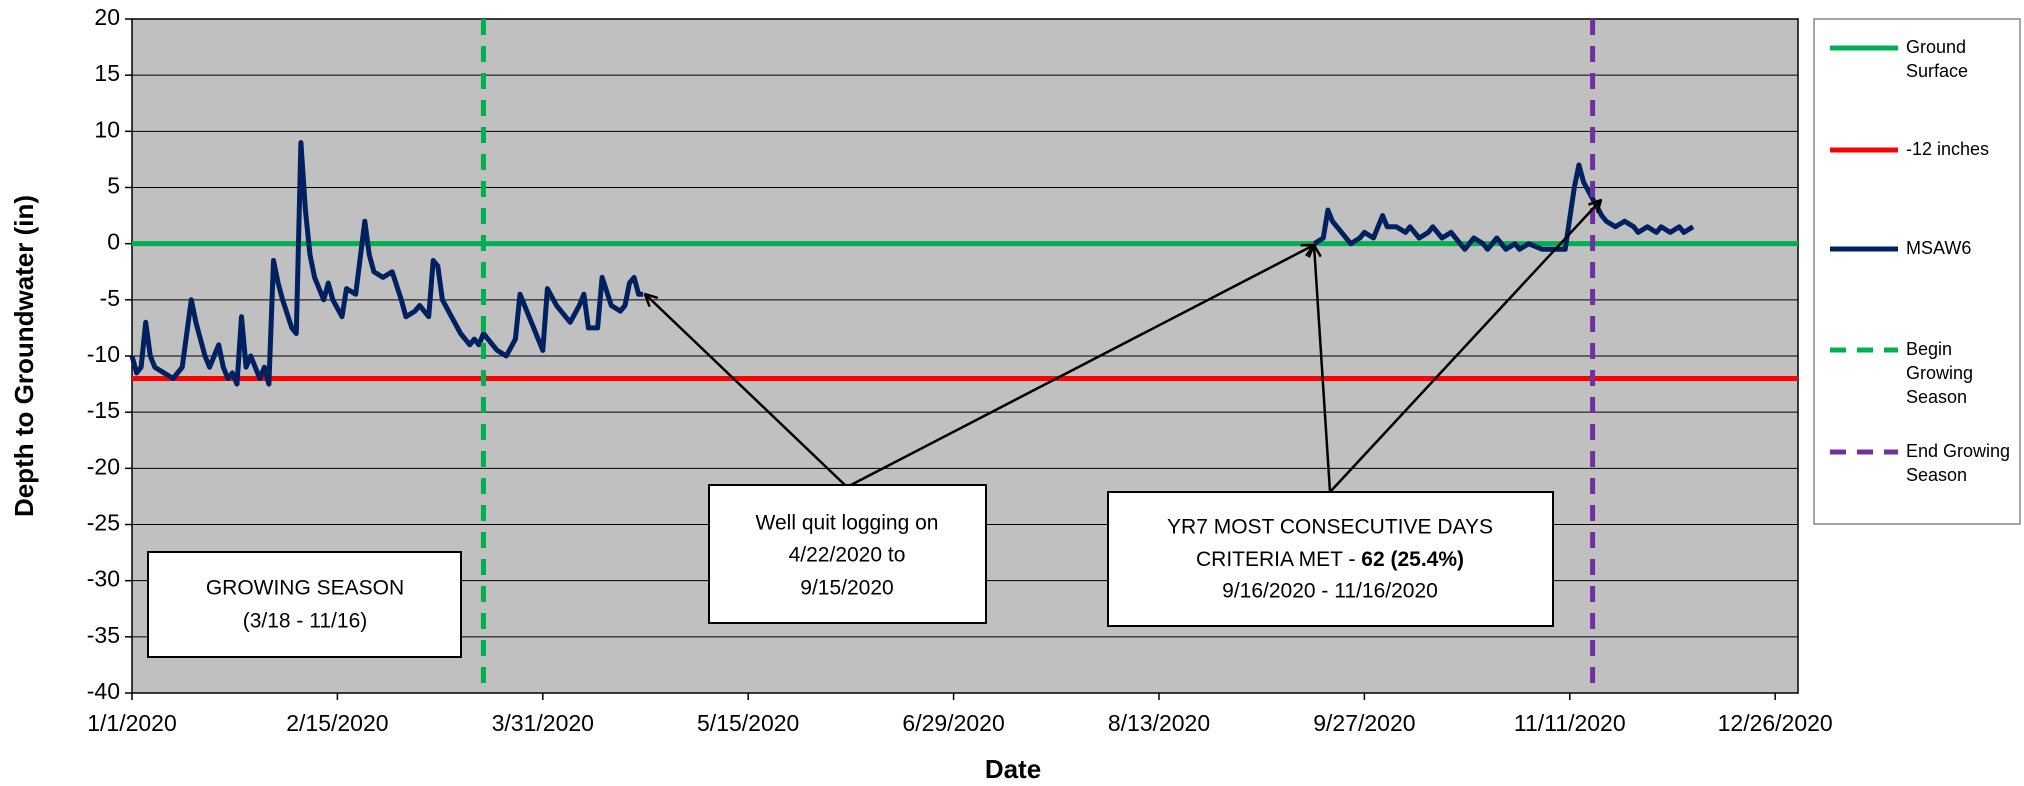 The image size is (2024, 786). What do you see at coordinates (1936, 47) in the screenshot?
I see `legend-label-line: Ground` at bounding box center [1936, 47].